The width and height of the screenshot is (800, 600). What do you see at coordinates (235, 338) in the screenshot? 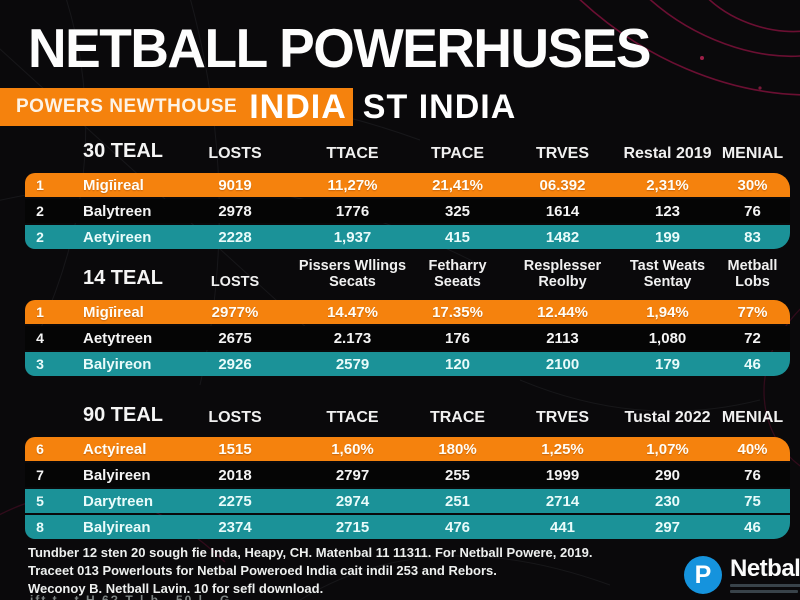
I see `cell-value: 2675` at bounding box center [235, 338].